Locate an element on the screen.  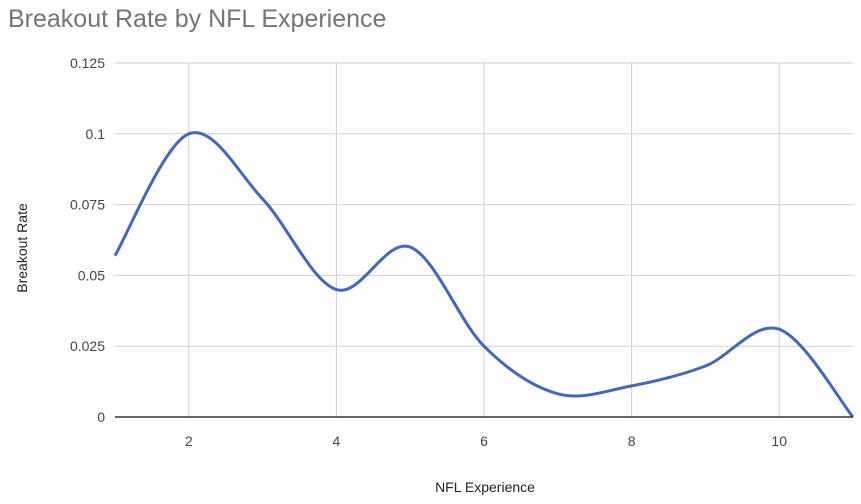
x-tick-label: 4 is located at coordinates (337, 441).